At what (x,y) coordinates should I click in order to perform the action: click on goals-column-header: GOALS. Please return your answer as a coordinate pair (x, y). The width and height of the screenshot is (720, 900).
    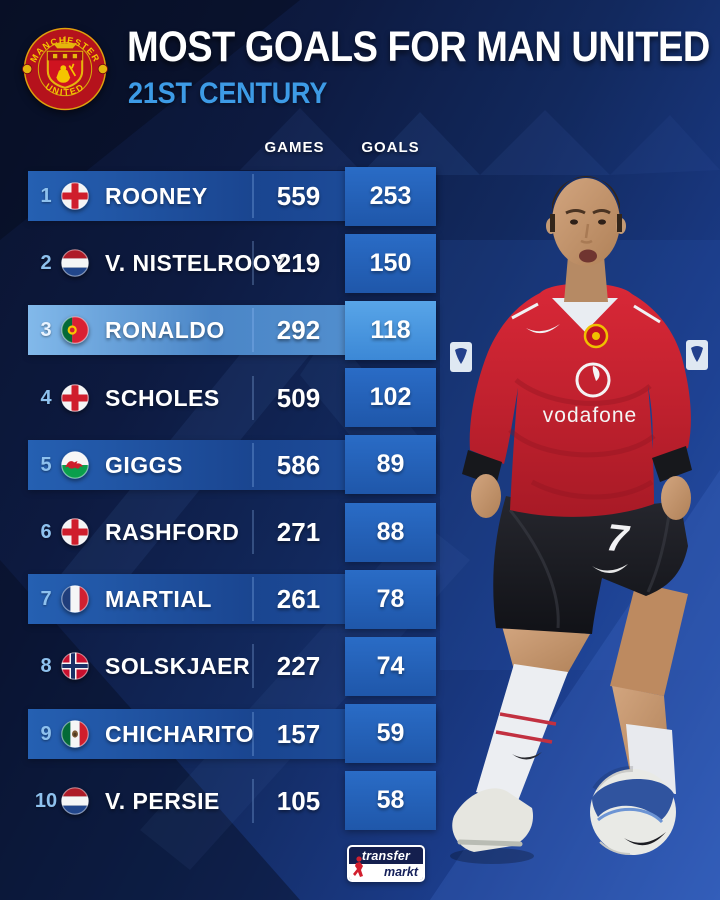
    Looking at the image, I should click on (390, 147).